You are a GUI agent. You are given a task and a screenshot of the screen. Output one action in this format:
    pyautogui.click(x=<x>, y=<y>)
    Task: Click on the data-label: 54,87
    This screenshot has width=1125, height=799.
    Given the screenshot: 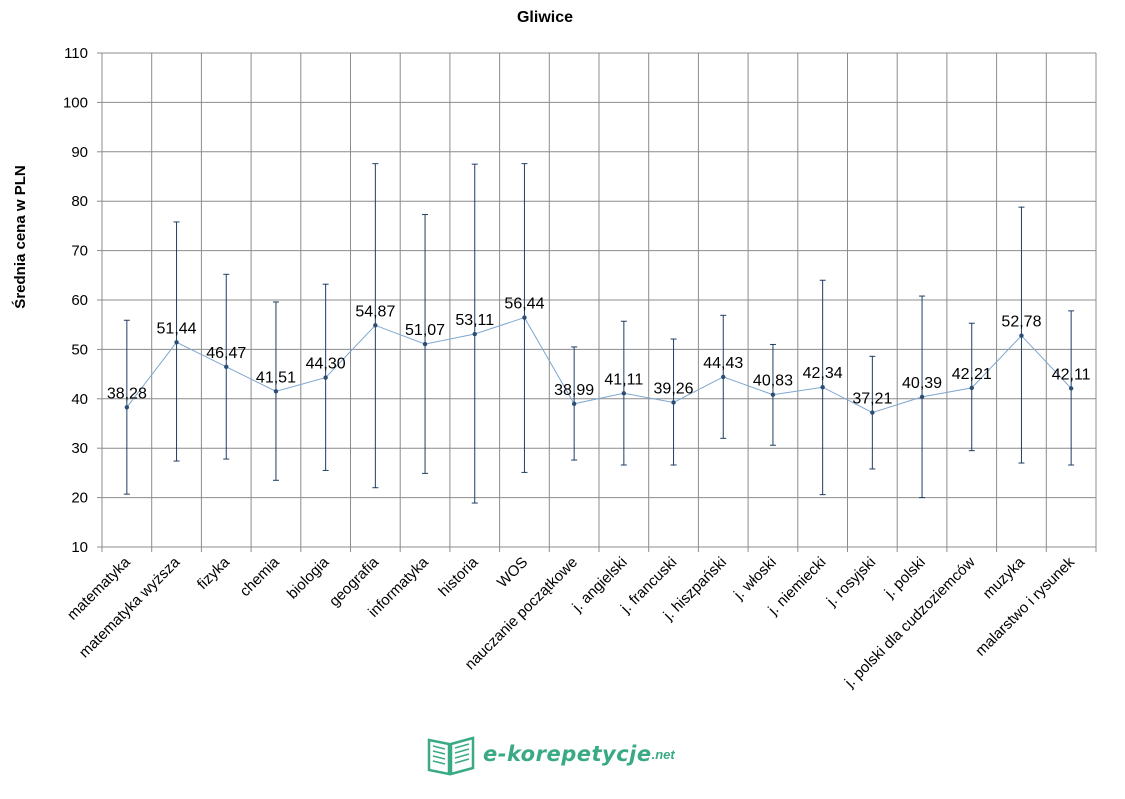 What is the action you would take?
    pyautogui.click(x=375, y=311)
    